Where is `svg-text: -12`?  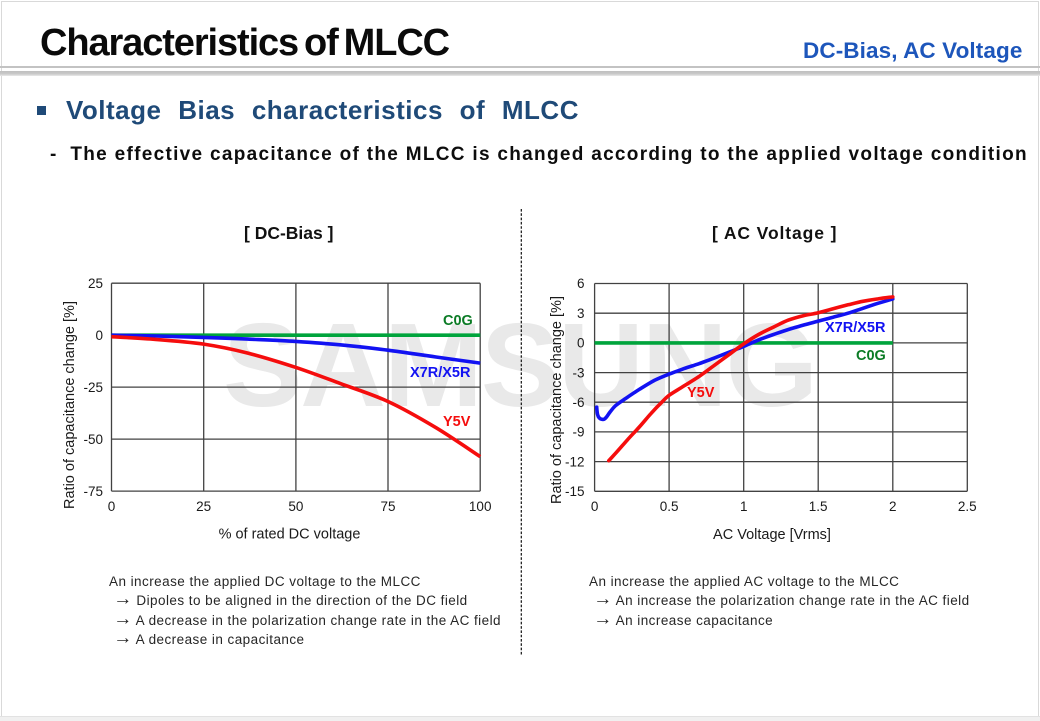
svg-text: -12 is located at coordinates (575, 461).